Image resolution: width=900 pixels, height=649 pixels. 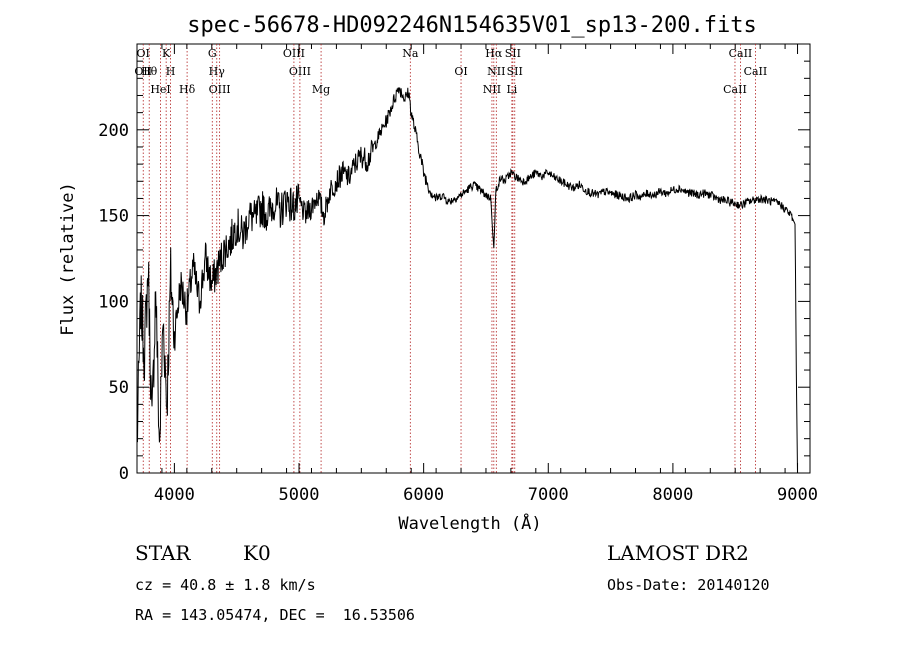 What do you see at coordinates (166, 53) in the screenshot?
I see `spectral-line-label: K` at bounding box center [166, 53].